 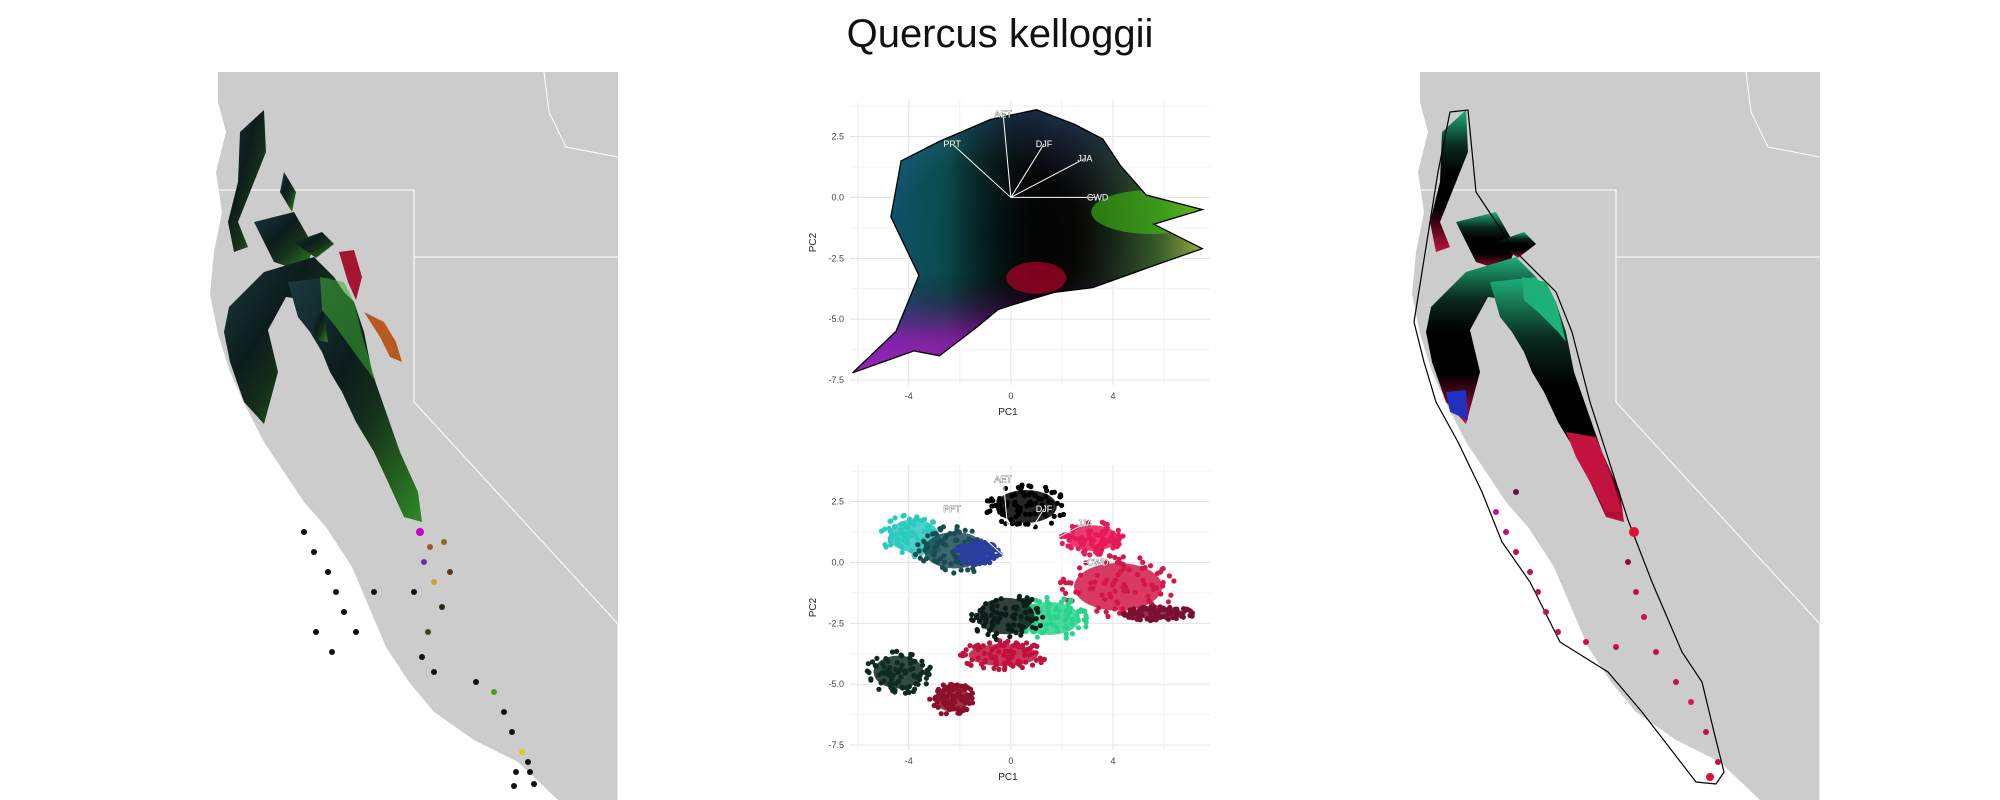 What do you see at coordinates (1112, 396) in the screenshot?
I see `x-tick-label: 4` at bounding box center [1112, 396].